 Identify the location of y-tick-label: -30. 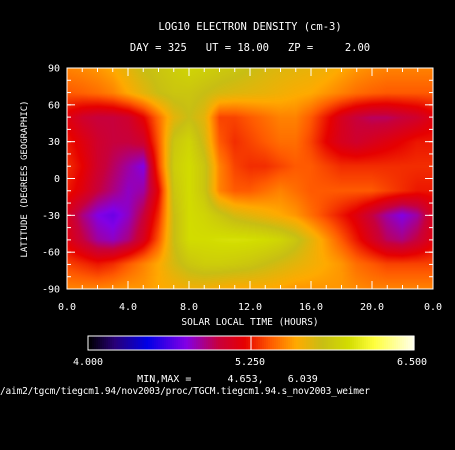
(51, 216).